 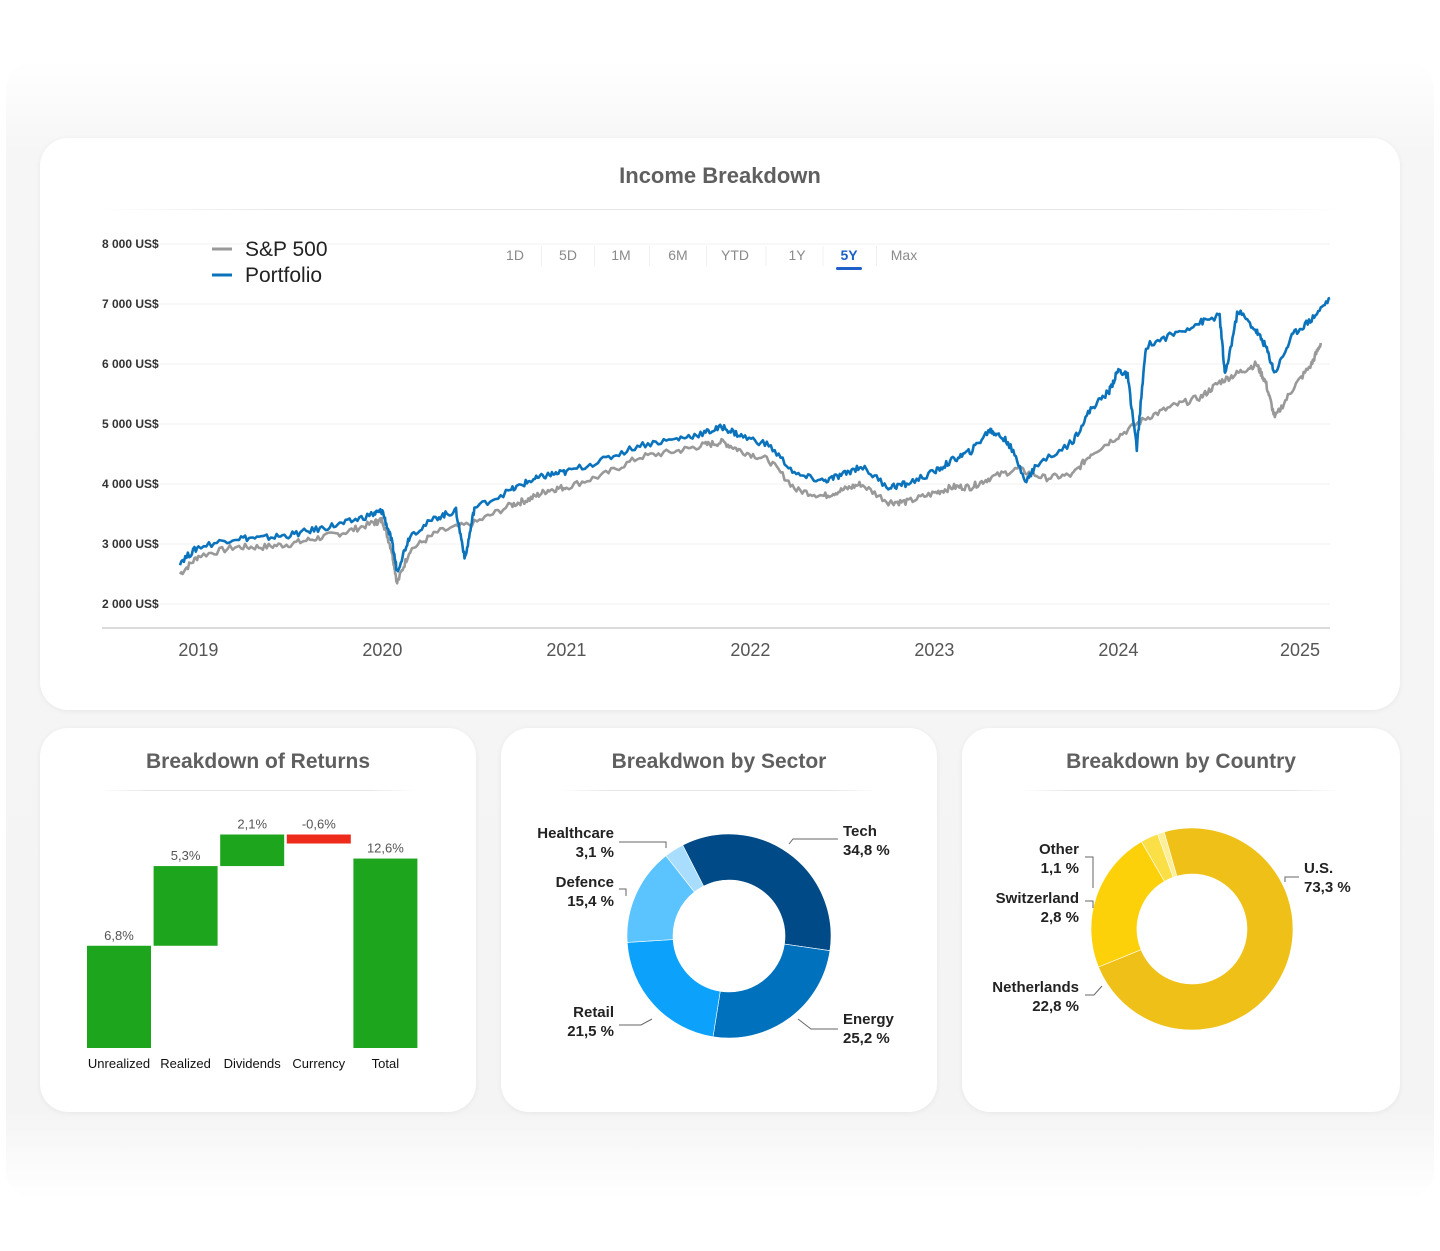 What do you see at coordinates (130, 424) in the screenshot?
I see `y-tick-label: 5 000 US$` at bounding box center [130, 424].